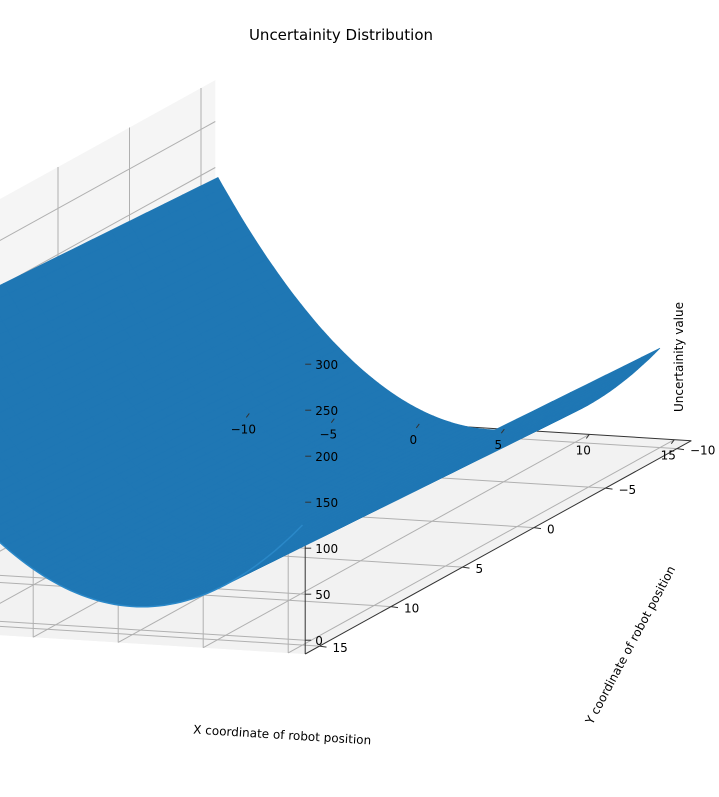  Describe the element at coordinates (326, 365) in the screenshot. I see `z-tick-label: 300` at that location.